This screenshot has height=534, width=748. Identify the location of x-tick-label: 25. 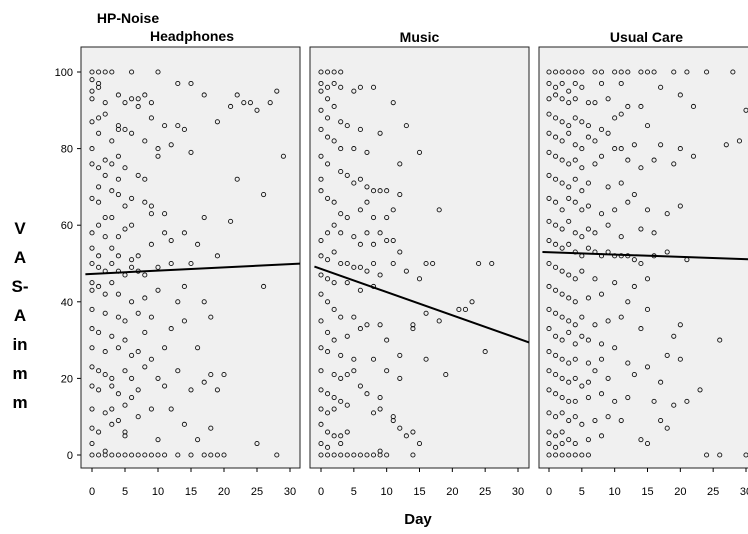
(485, 492).